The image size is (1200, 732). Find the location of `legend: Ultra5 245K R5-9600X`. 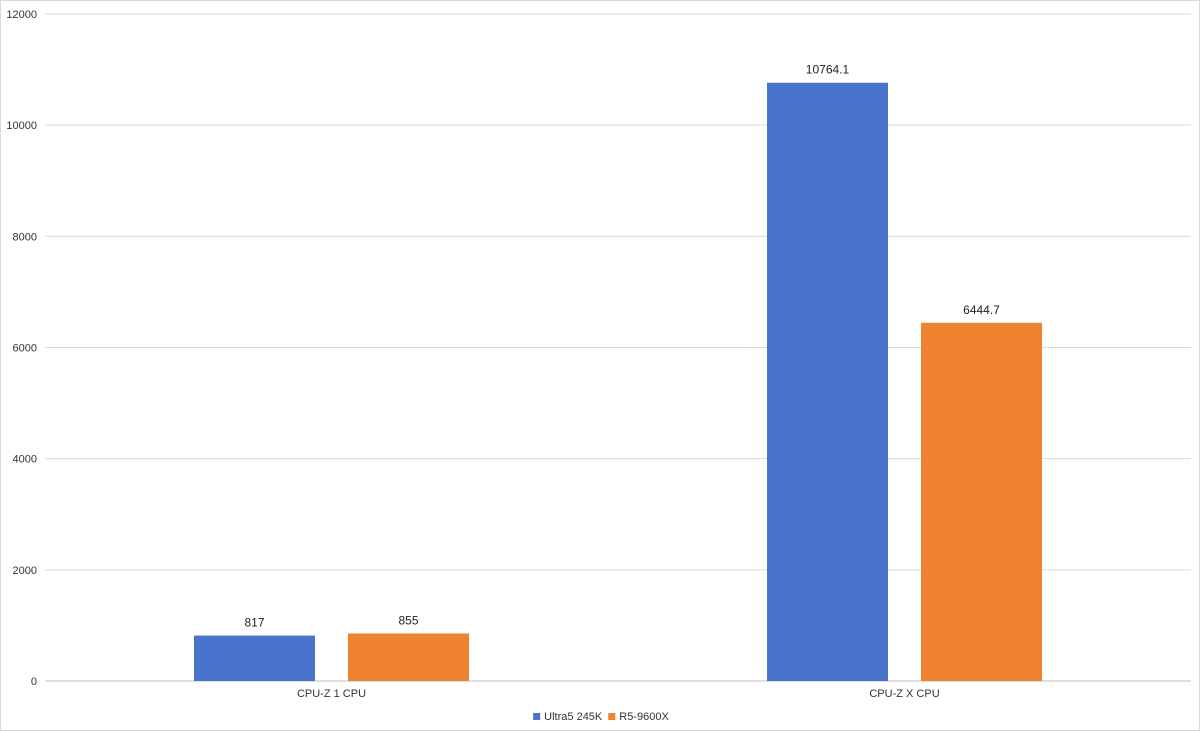

legend: Ultra5 245K R5-9600X is located at coordinates (601, 717).